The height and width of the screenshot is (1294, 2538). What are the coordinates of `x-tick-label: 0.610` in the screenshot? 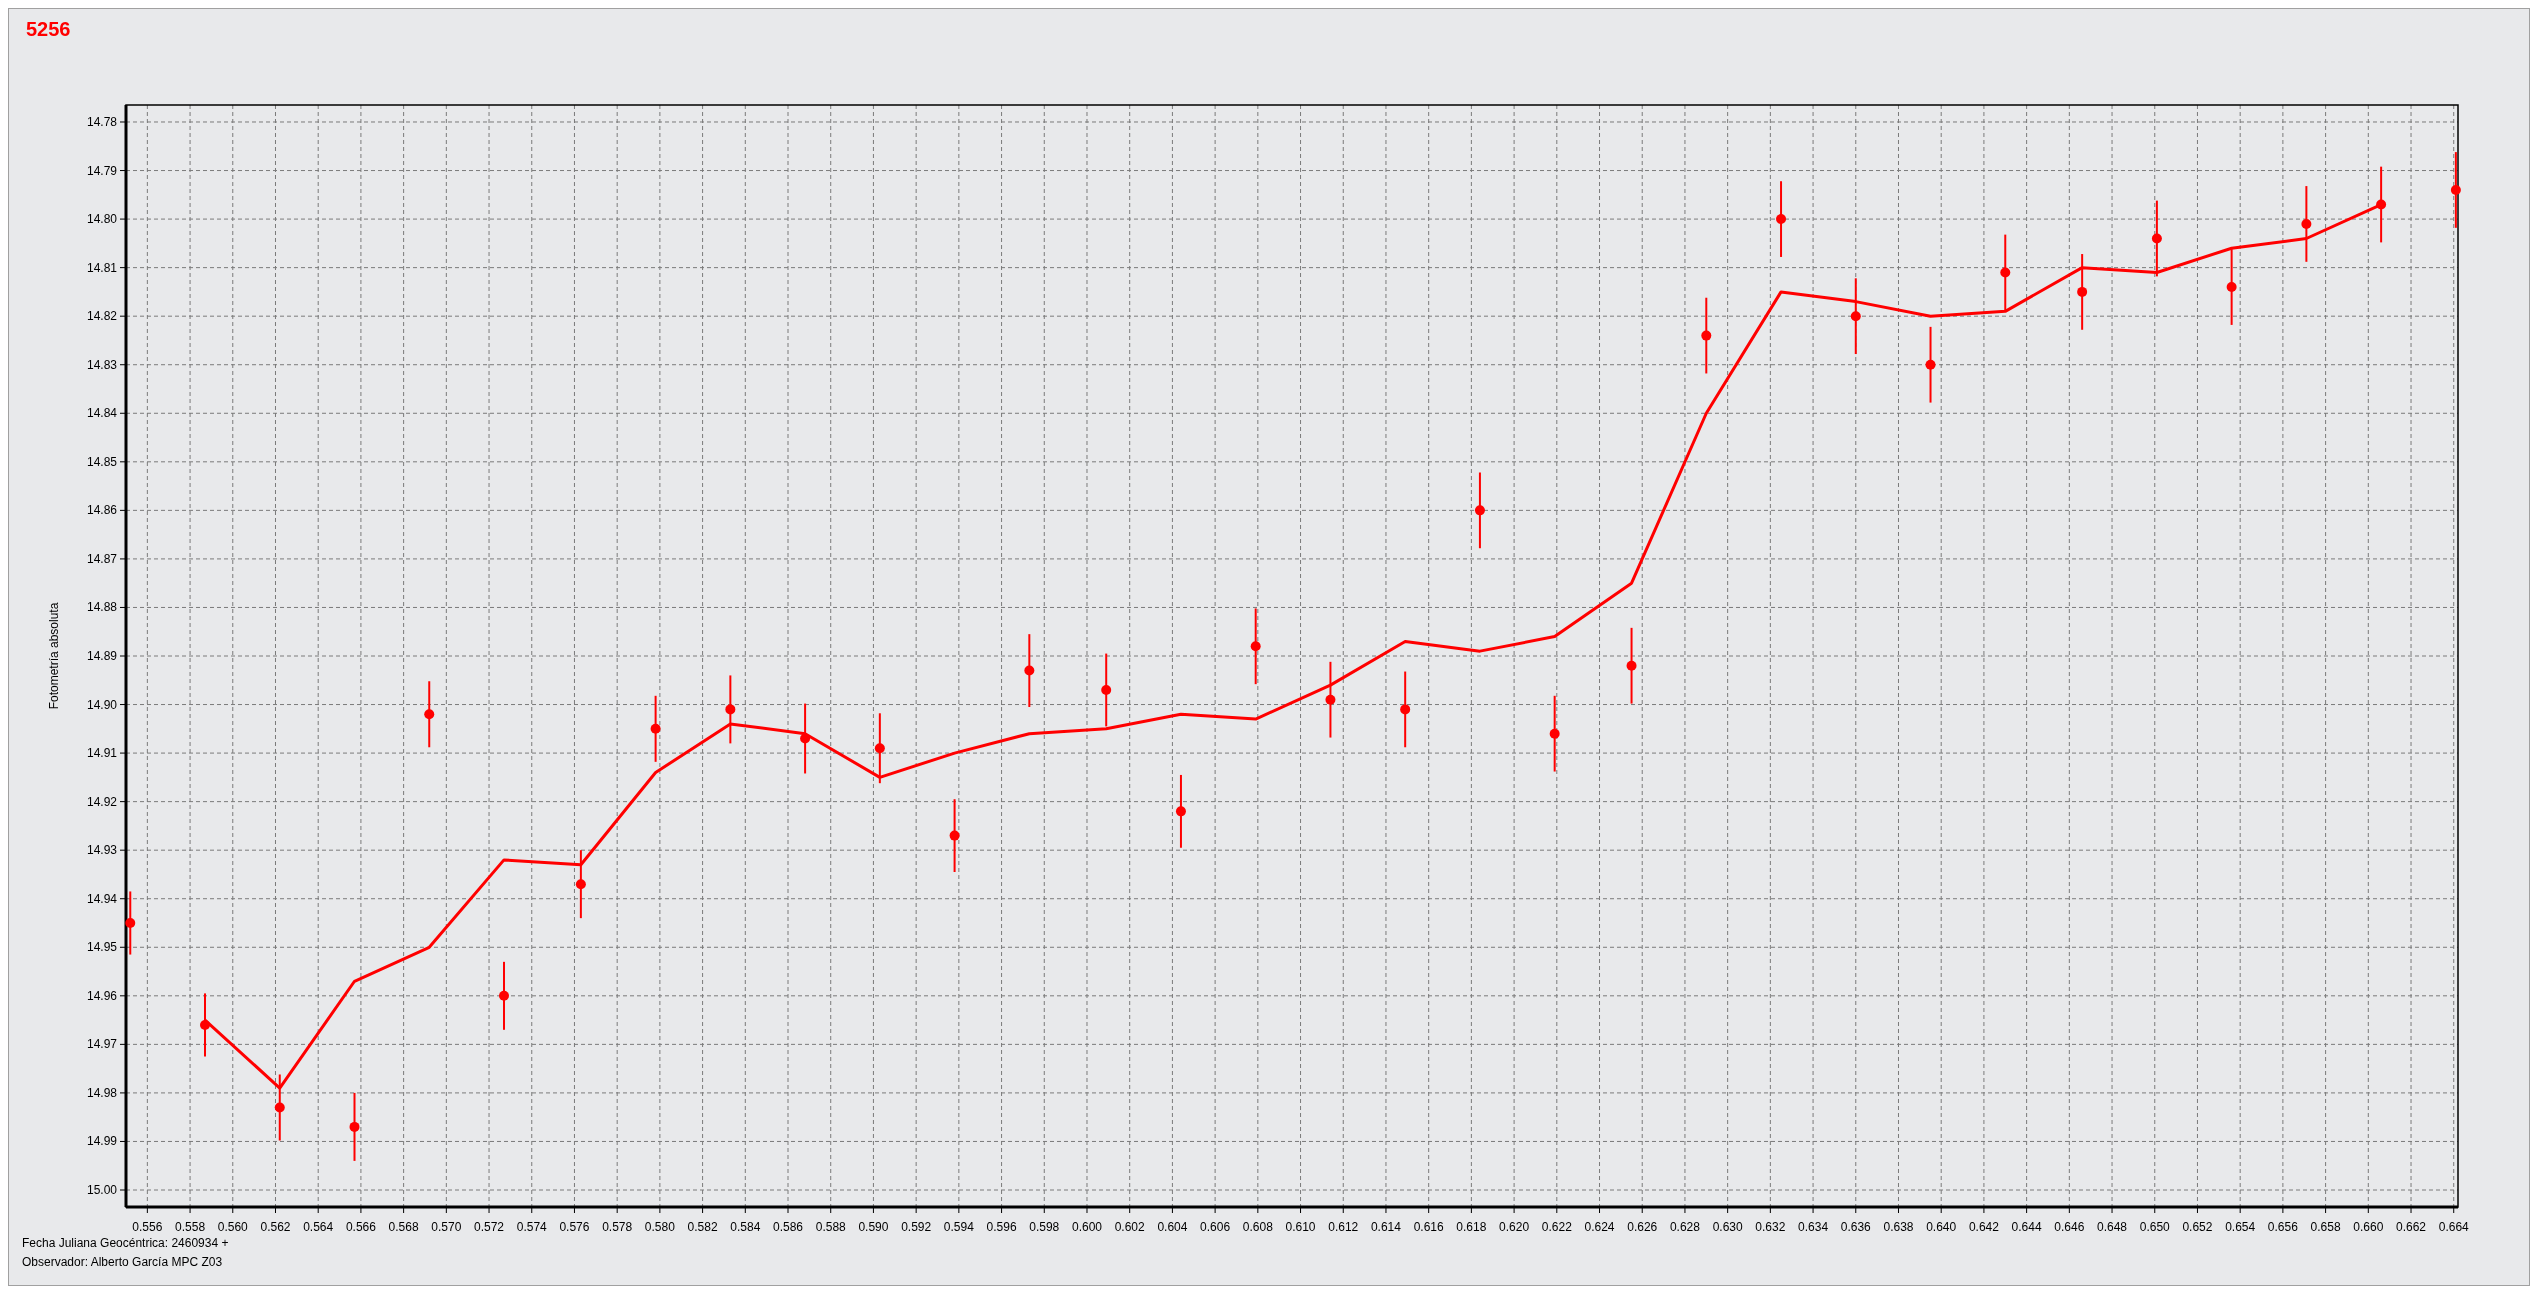 It's located at (1300, 1227).